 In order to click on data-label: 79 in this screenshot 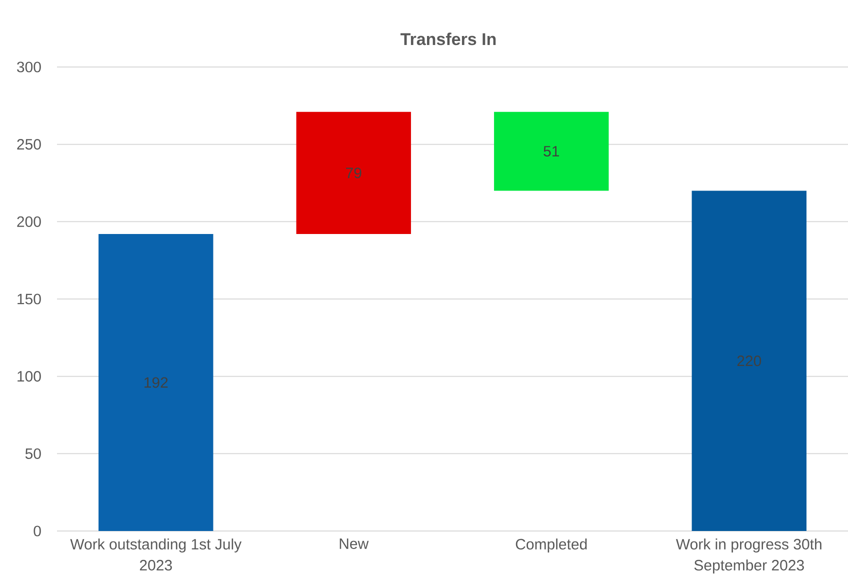, I will do `click(354, 173)`.